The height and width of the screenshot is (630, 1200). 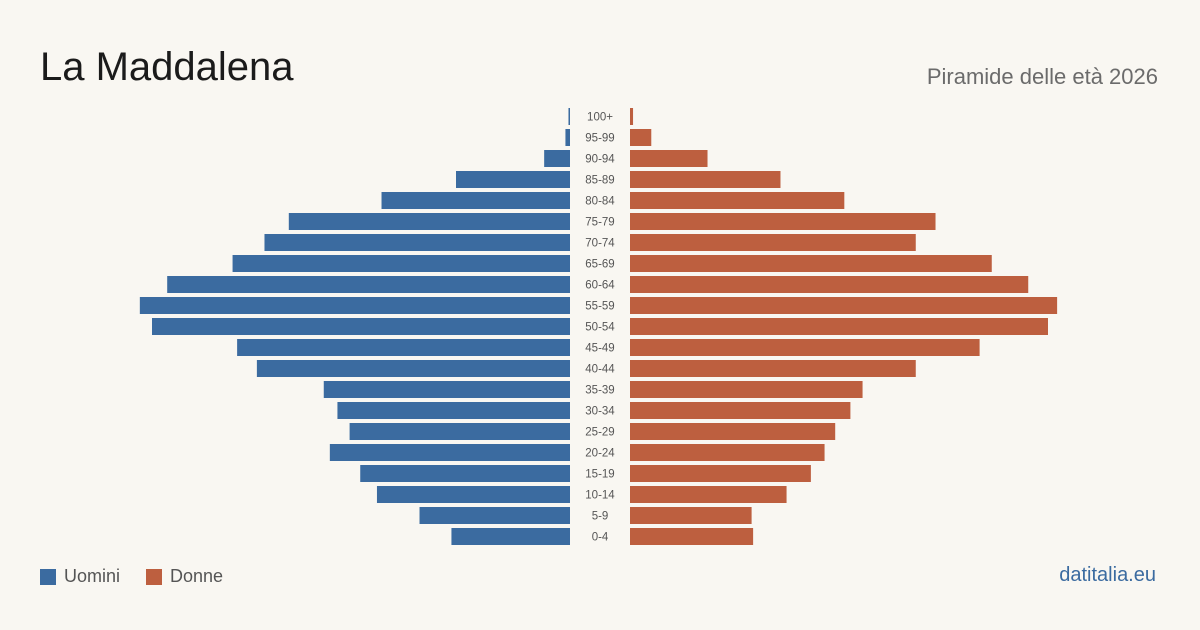 I want to click on age-label-55-59: 55-59, so click(x=599, y=307).